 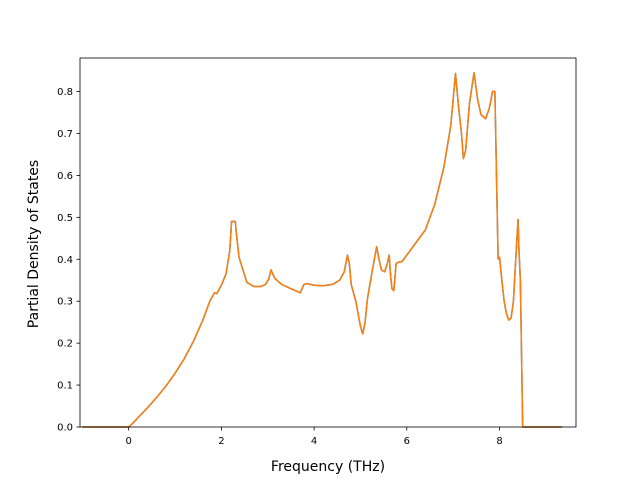 I want to click on y-axis-label: Partial Density of States, so click(x=34, y=244).